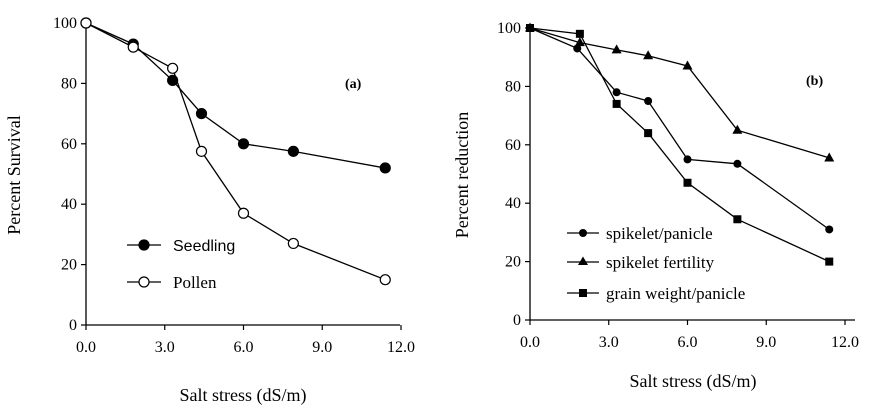 The image size is (873, 410). What do you see at coordinates (513, 262) in the screenshot?
I see `panel-b-ytick-label: 20` at bounding box center [513, 262].